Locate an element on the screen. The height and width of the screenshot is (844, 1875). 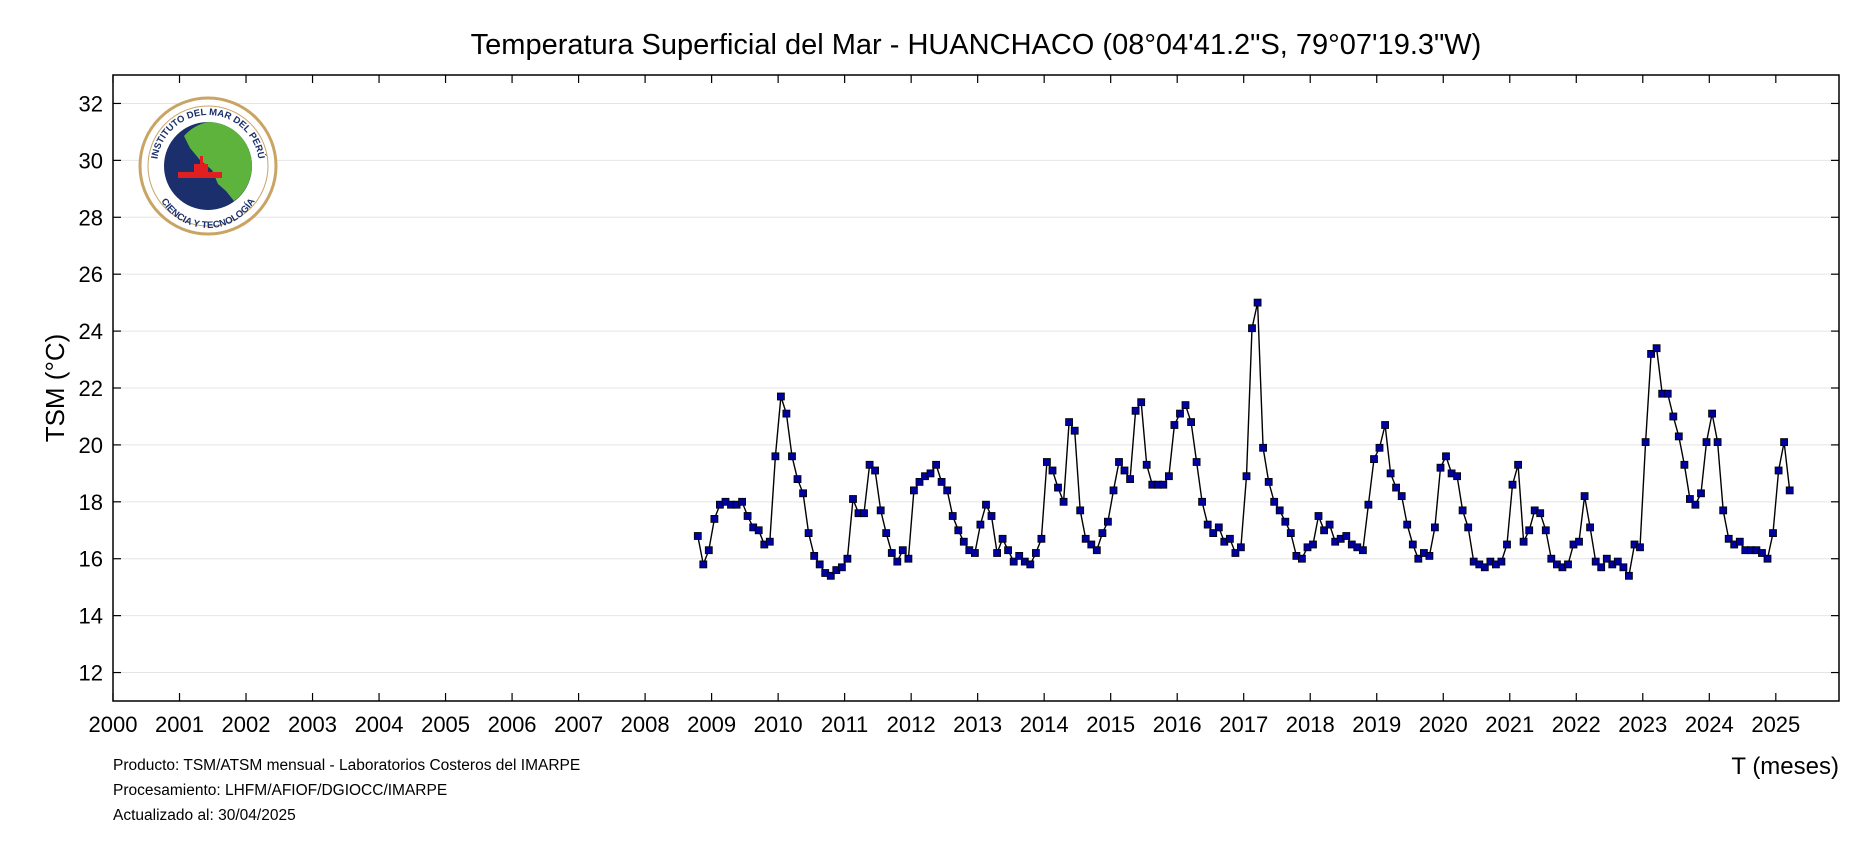
x-tick-label: 2019 is located at coordinates (1376, 724).